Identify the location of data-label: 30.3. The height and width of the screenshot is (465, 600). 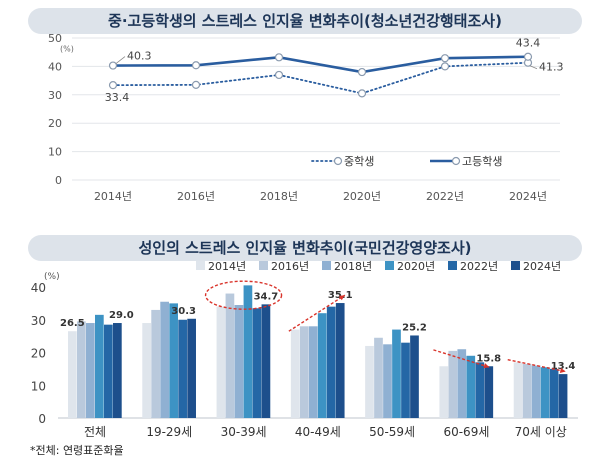
(183, 311).